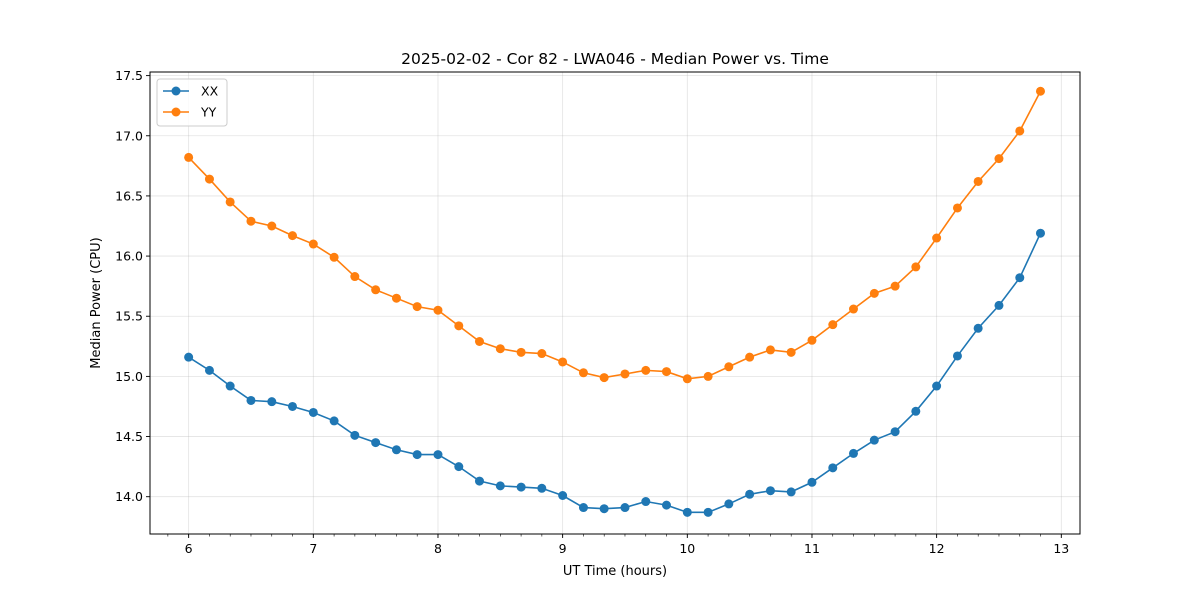 This screenshot has height=600, width=1200. What do you see at coordinates (176, 112) in the screenshot?
I see `legend-marker-yy` at bounding box center [176, 112].